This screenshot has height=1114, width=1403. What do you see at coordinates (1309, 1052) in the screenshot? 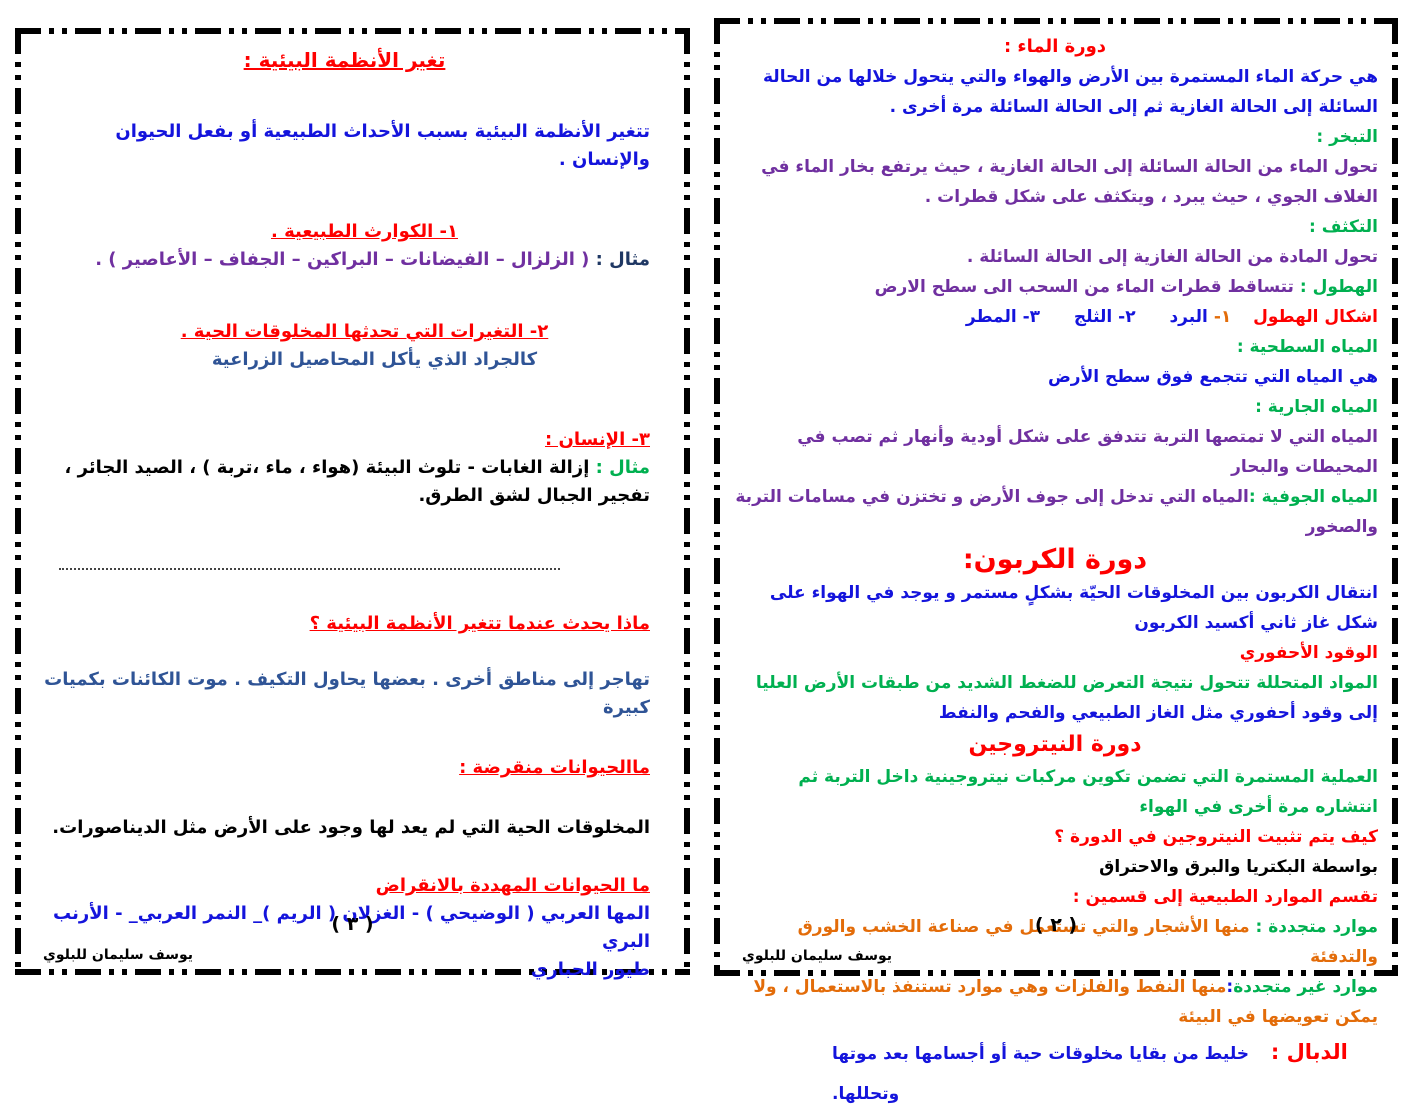
I see `humus-label: الدبال :` at bounding box center [1309, 1052].